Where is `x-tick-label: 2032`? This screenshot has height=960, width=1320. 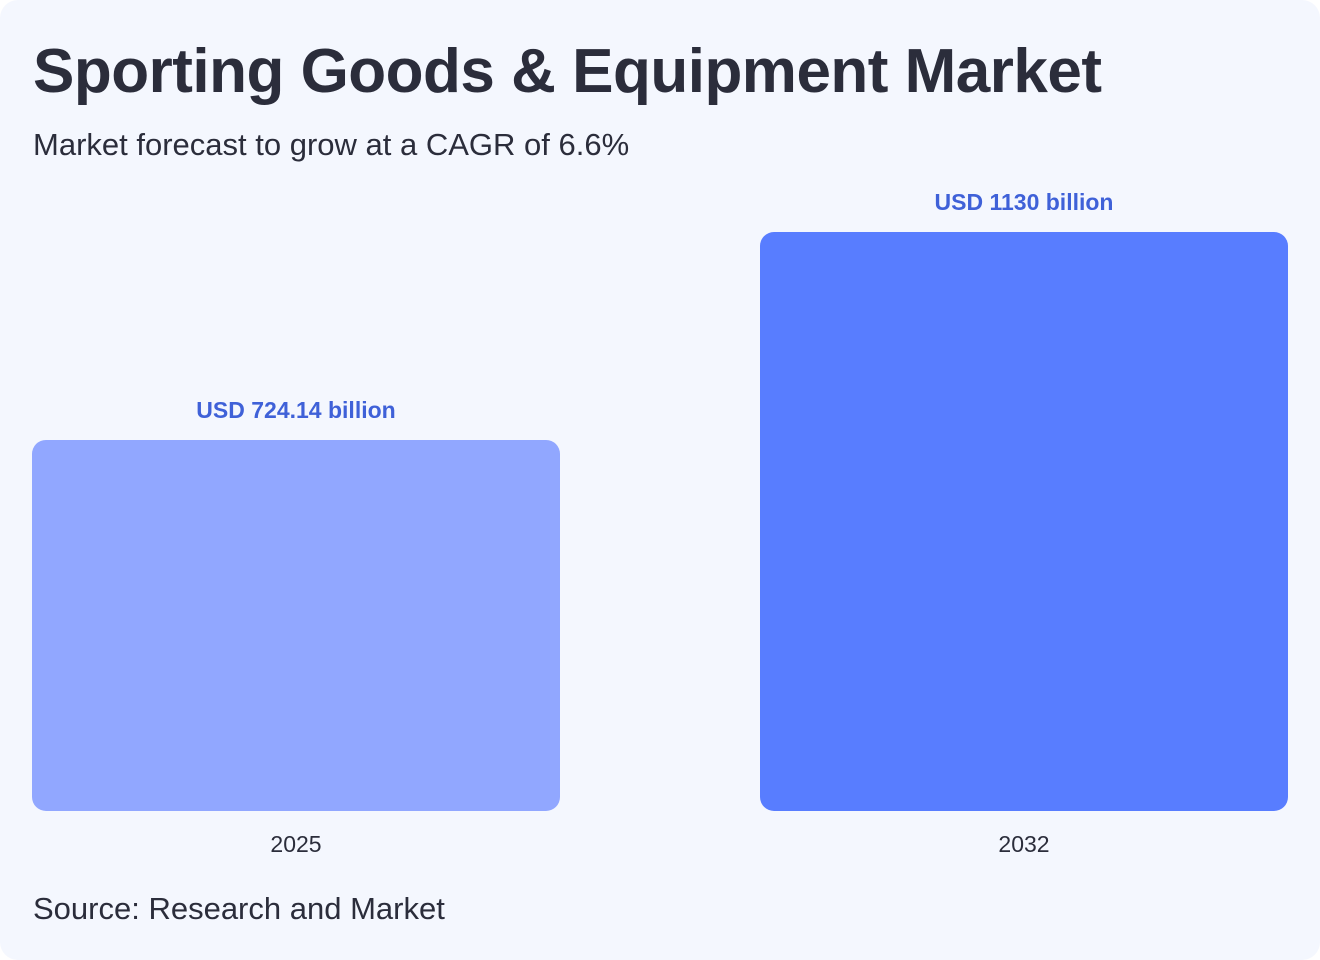 x-tick-label: 2032 is located at coordinates (1023, 844).